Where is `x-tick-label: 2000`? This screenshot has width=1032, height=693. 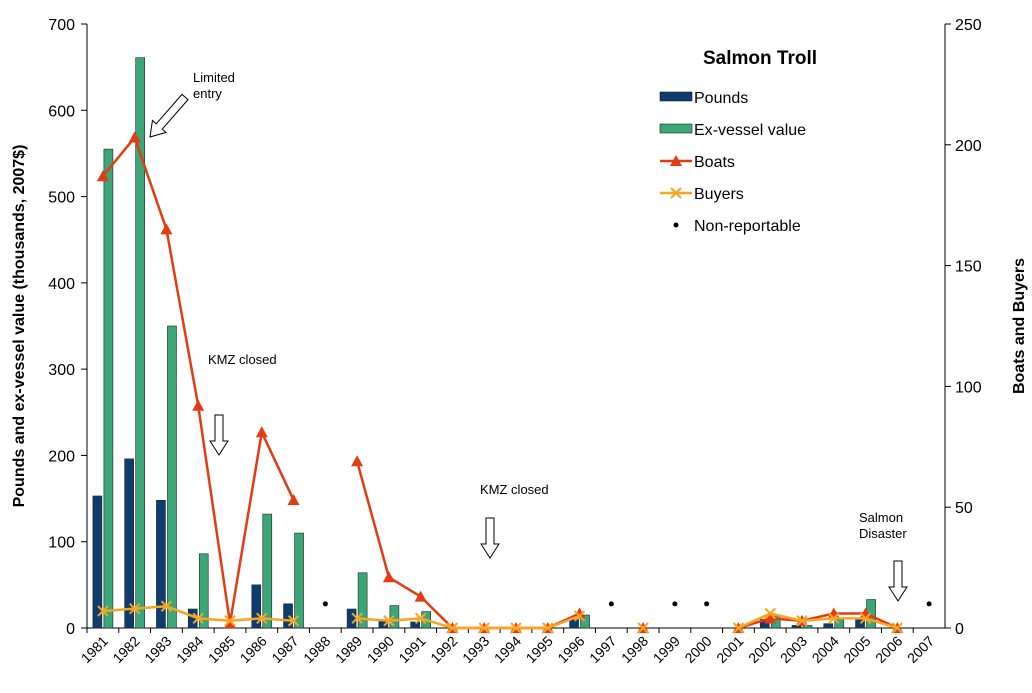
x-tick-label: 2000 is located at coordinates (697, 649).